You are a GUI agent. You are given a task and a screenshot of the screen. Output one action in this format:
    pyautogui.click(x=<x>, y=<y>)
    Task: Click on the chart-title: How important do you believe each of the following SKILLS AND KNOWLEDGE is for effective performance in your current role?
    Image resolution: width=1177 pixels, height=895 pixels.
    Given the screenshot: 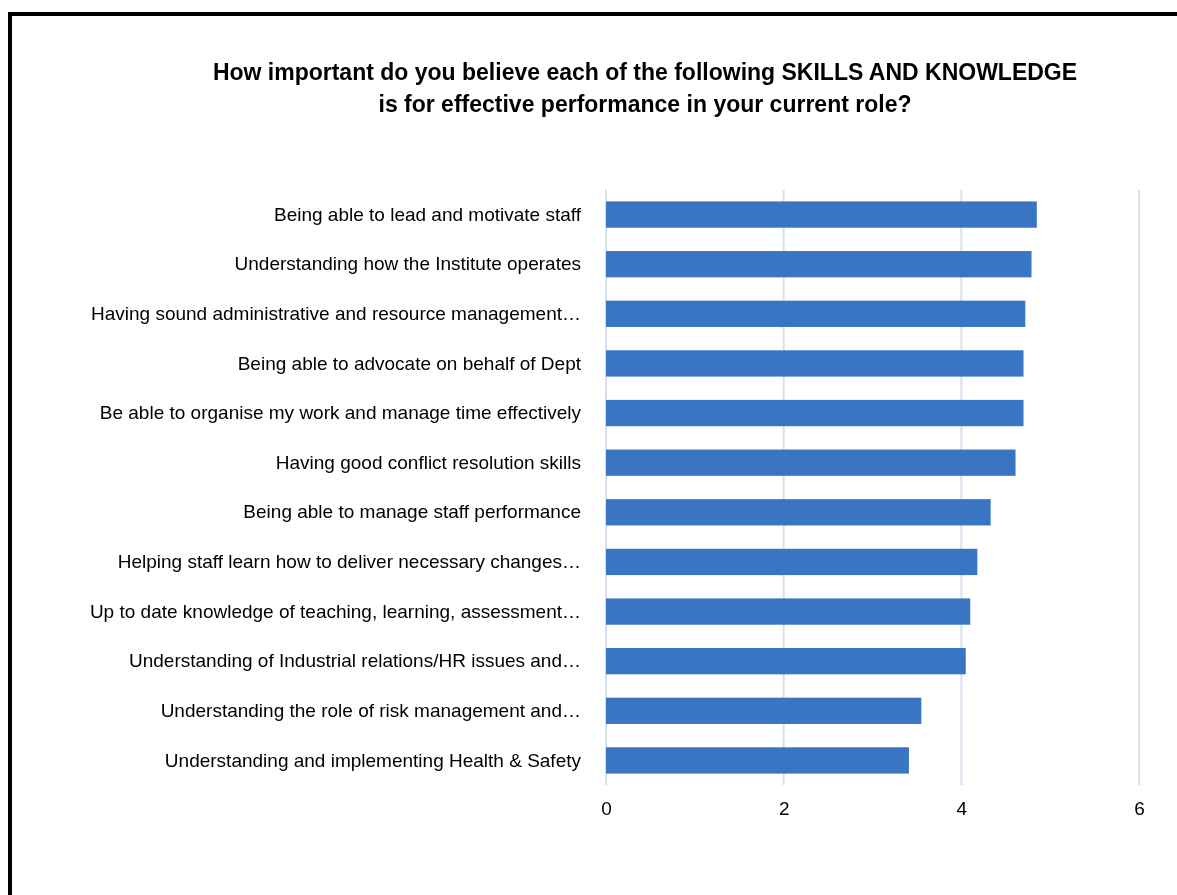 What is the action you would take?
    pyautogui.click(x=645, y=88)
    